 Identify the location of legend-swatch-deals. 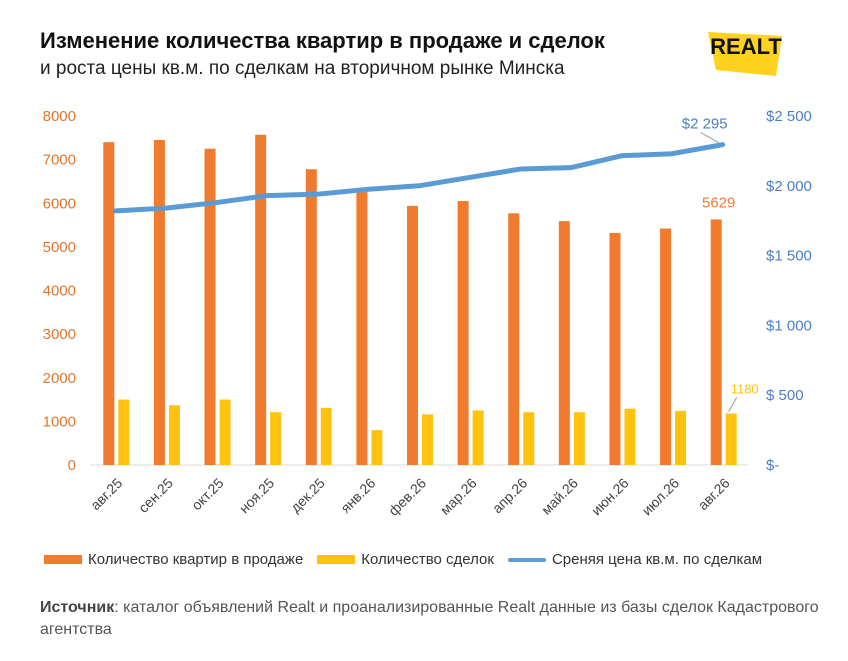
(336, 559).